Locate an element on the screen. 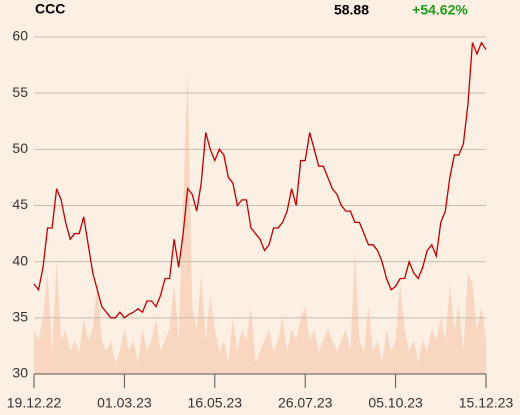  x-tick-label: 05.10.23 is located at coordinates (395, 403).